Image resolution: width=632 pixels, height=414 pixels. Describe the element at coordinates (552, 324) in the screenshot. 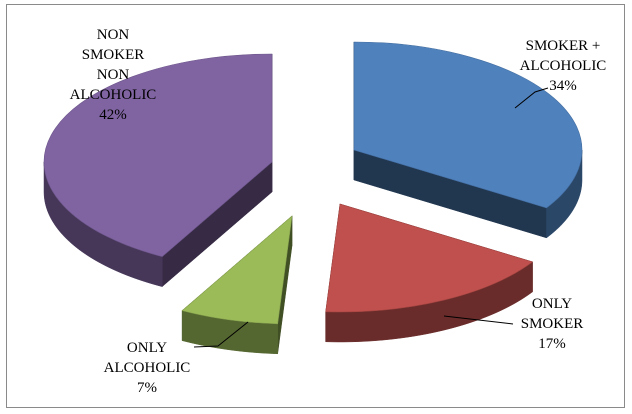

I see `slice-label: ONLY SMOKER 17%` at that location.